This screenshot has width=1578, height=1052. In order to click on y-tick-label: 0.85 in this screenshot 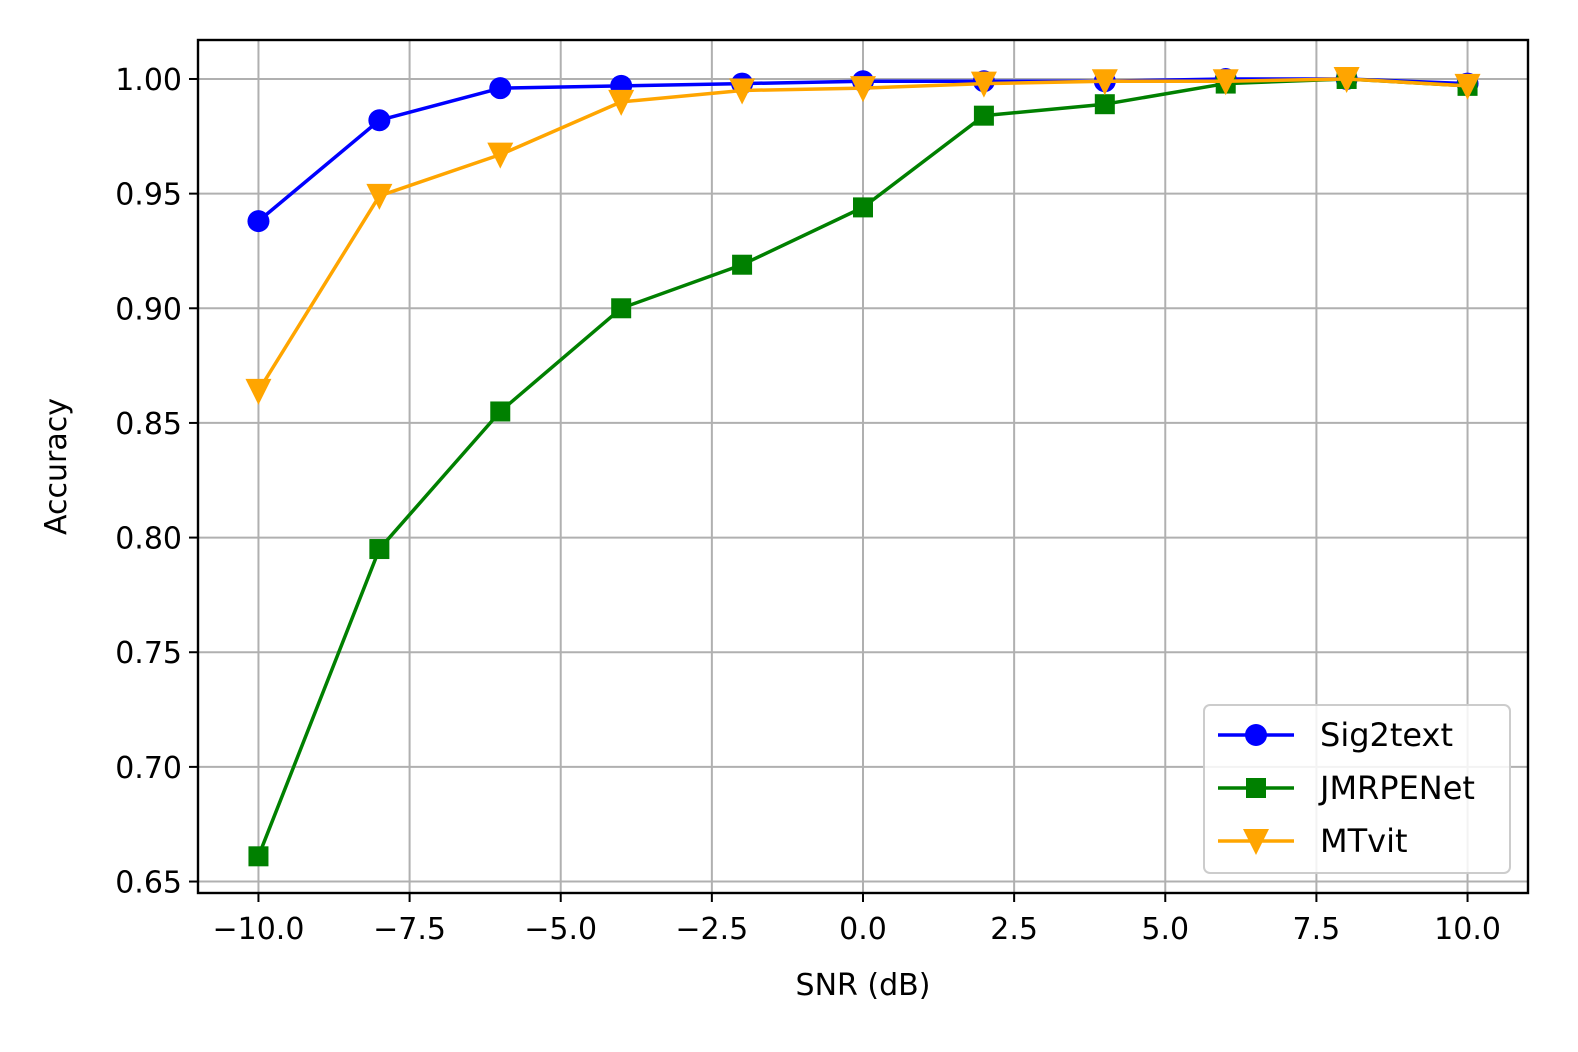, I will do `click(148, 424)`.